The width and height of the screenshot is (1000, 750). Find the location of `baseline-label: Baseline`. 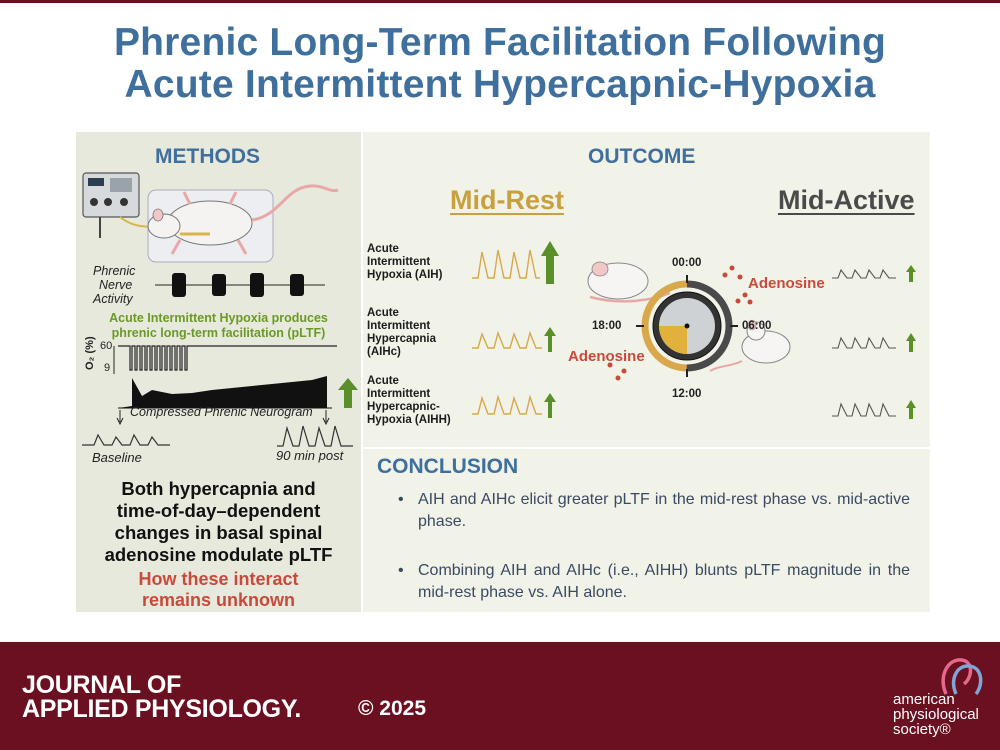

baseline-label: Baseline is located at coordinates (117, 457).